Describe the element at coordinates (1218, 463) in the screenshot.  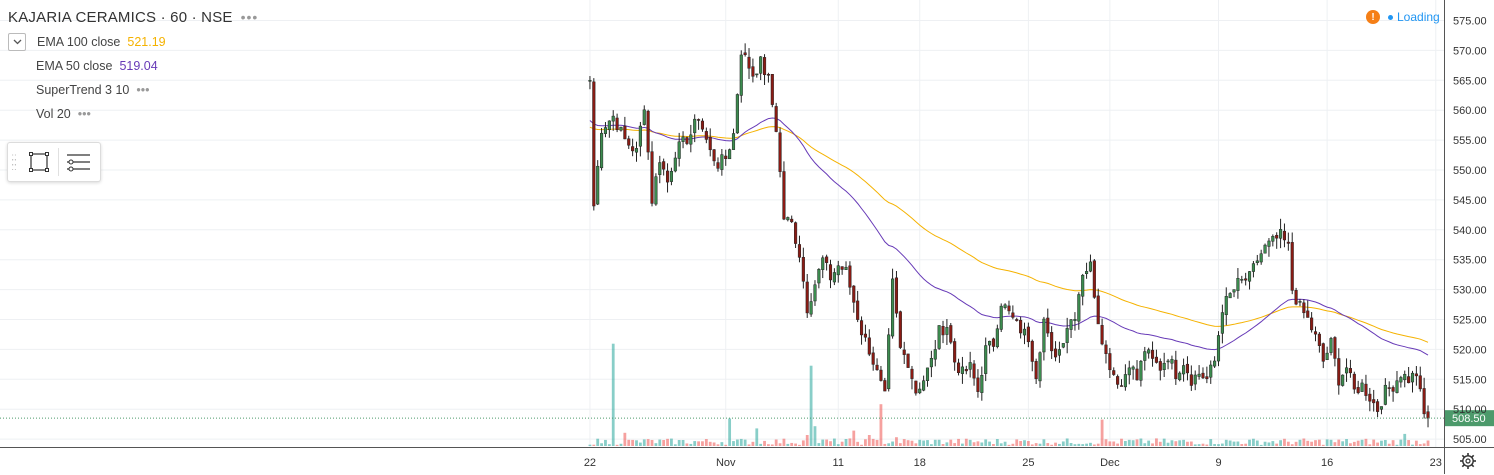
I see `x-tick-label: 9` at that location.